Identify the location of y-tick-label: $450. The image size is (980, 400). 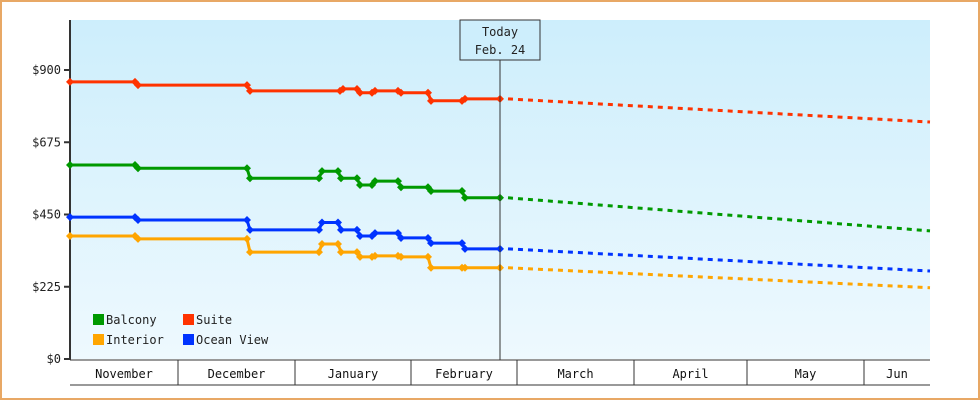
(46, 215).